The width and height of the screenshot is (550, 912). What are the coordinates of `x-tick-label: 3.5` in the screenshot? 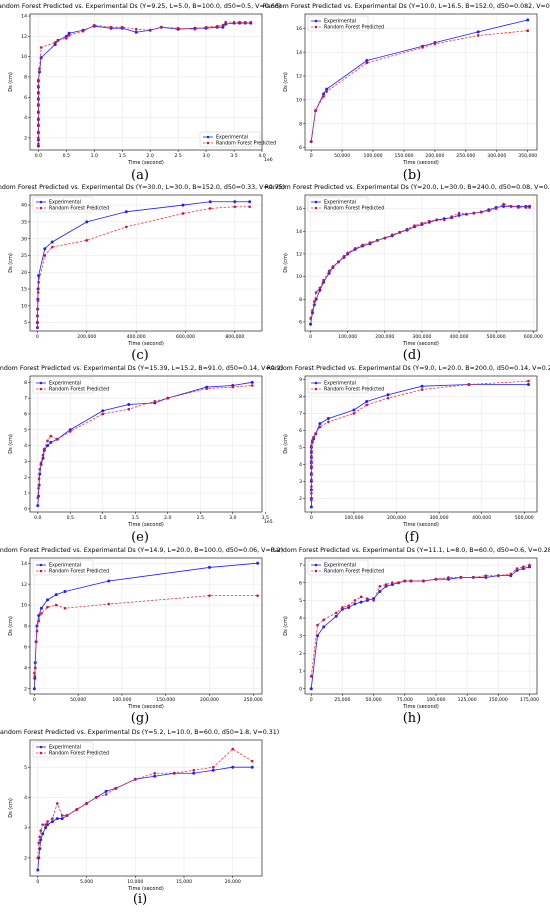 It's located at (265, 518).